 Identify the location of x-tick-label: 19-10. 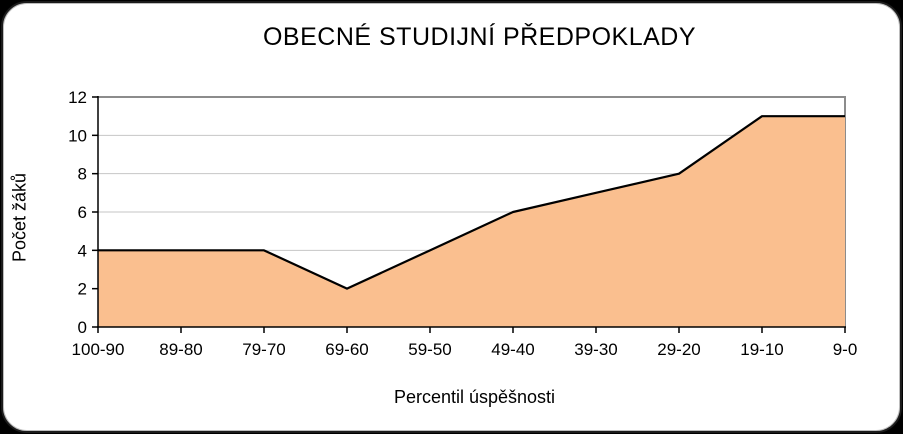
(761, 349).